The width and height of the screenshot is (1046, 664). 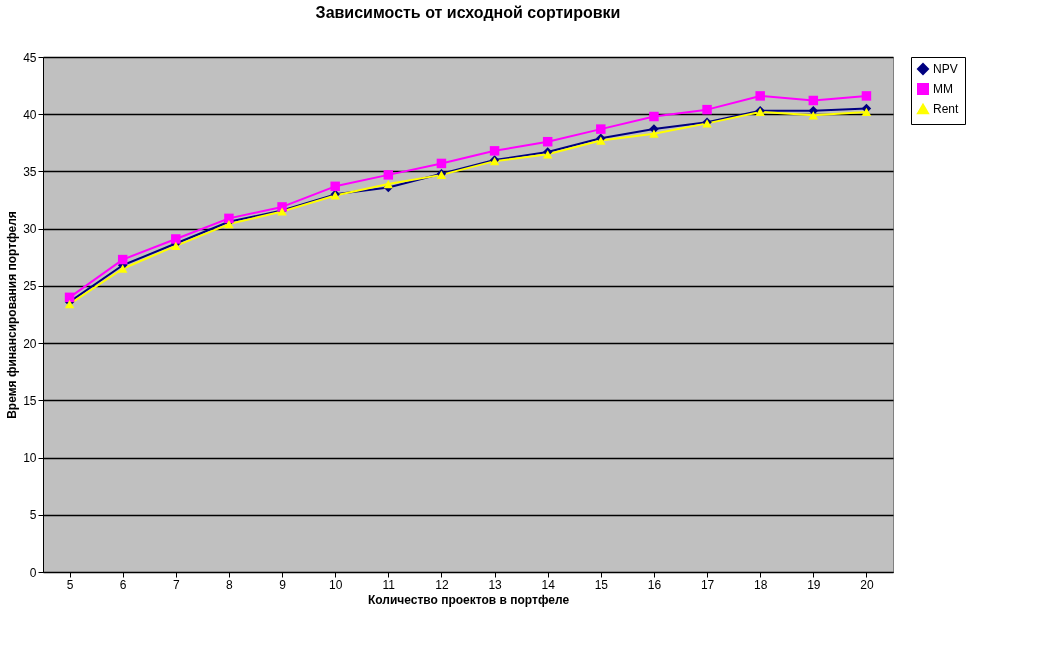 What do you see at coordinates (230, 584) in the screenshot?
I see `x-tick-label: 8` at bounding box center [230, 584].